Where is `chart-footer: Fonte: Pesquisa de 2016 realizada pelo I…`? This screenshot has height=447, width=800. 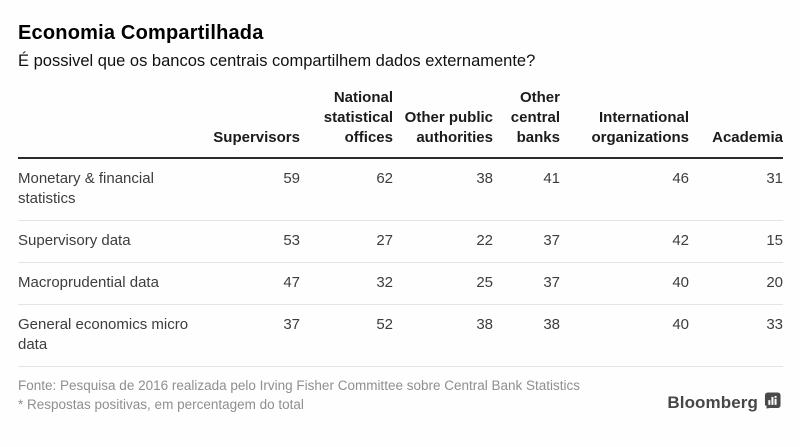
chart-footer: Fonte: Pesquisa de 2016 realizada pelo I… is located at coordinates (400, 395).